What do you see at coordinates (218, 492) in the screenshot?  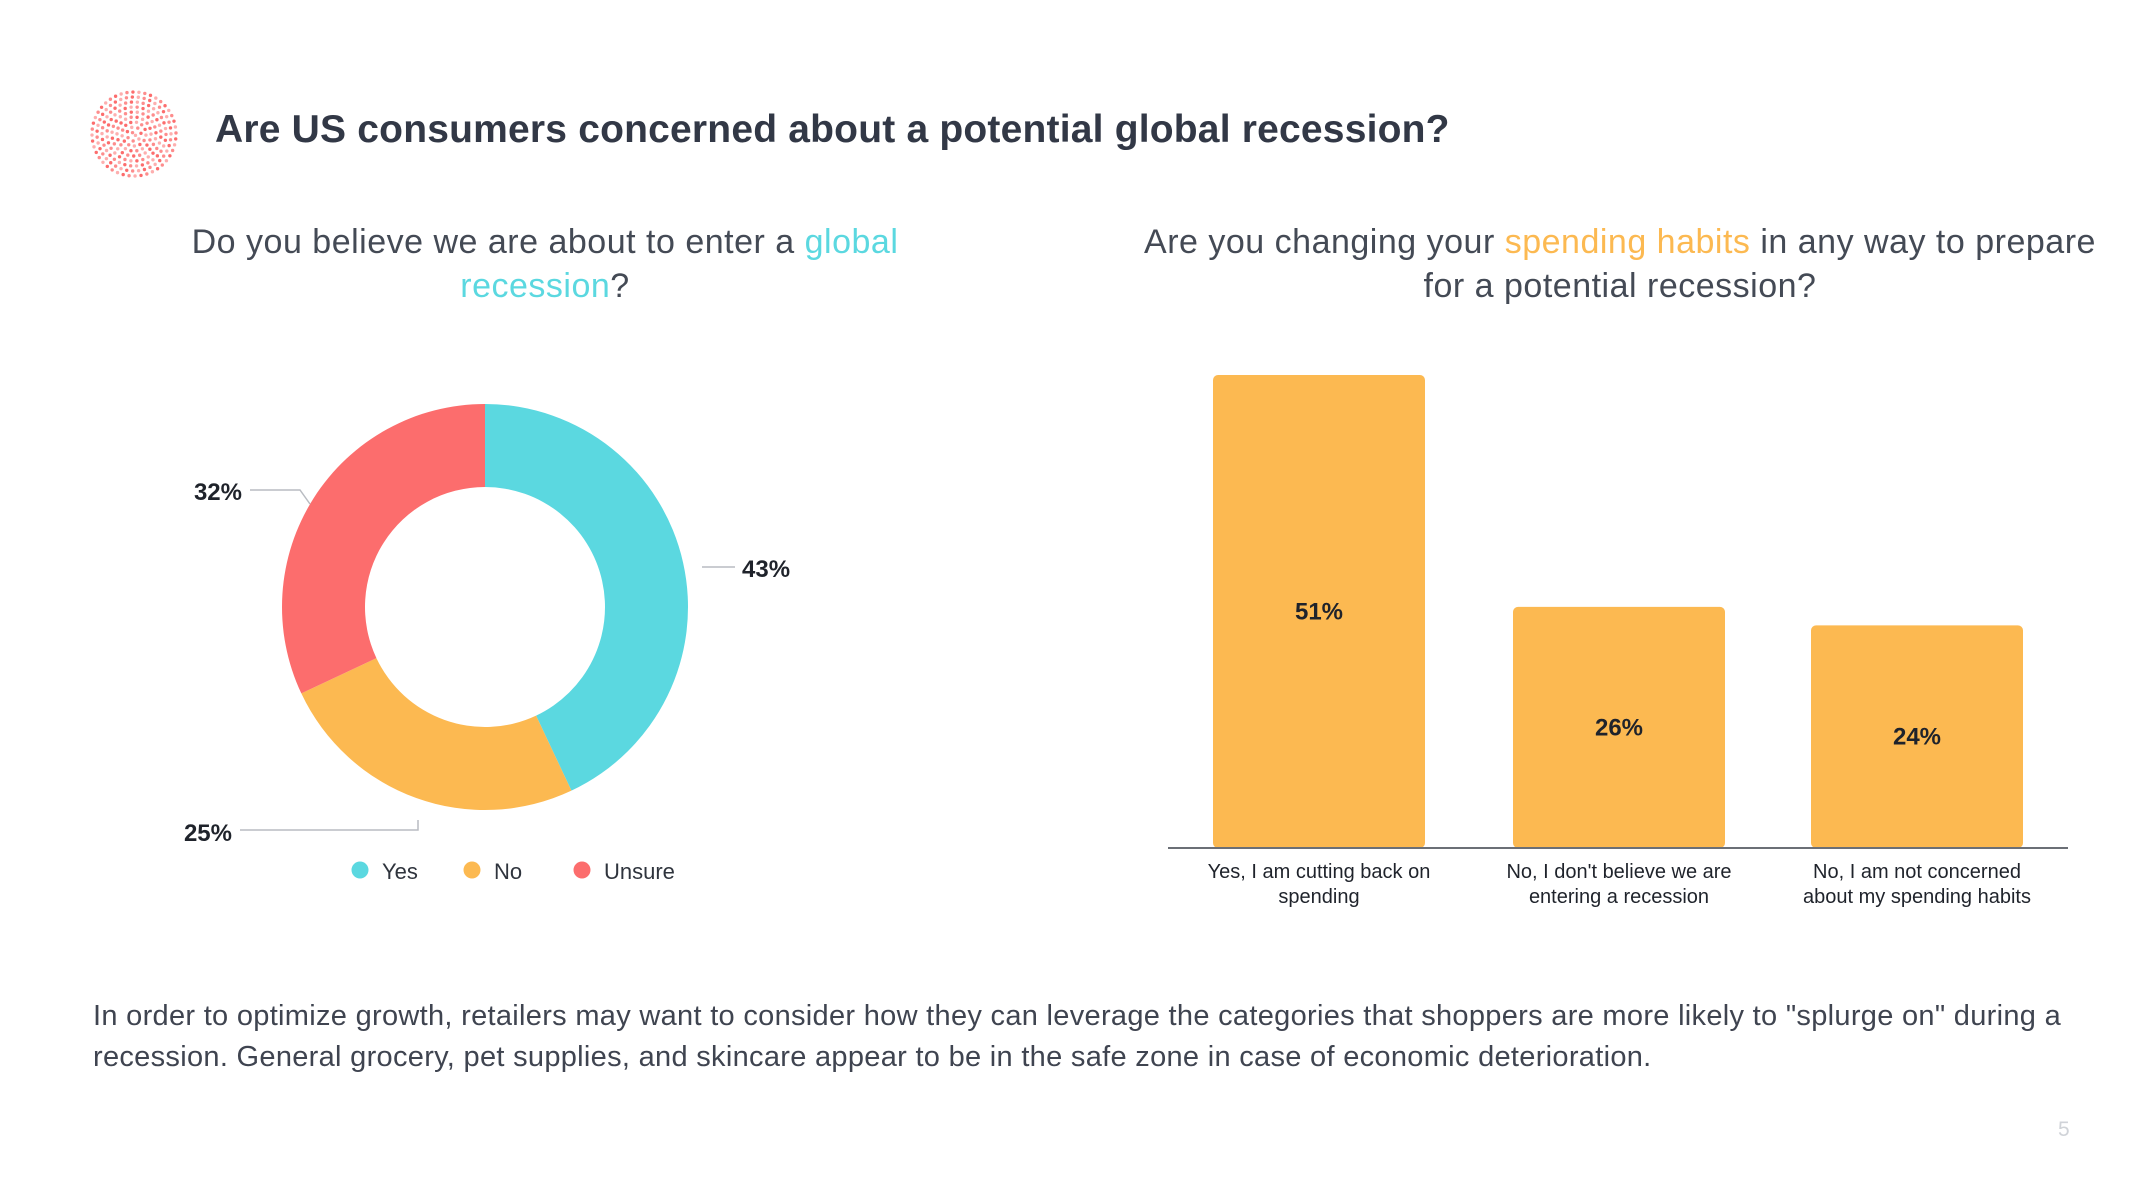 I see `donut-value-label-unsure: 32%` at bounding box center [218, 492].